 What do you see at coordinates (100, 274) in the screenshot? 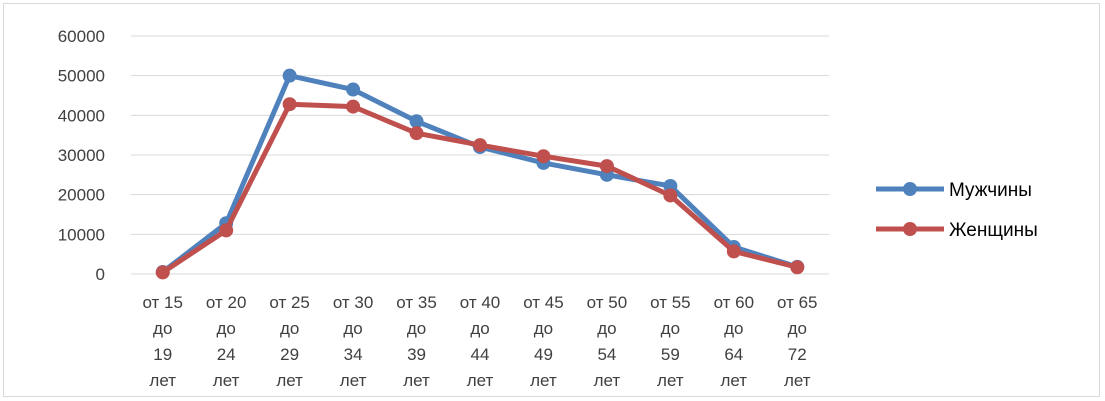
I see `y-tick-label: 0` at bounding box center [100, 274].